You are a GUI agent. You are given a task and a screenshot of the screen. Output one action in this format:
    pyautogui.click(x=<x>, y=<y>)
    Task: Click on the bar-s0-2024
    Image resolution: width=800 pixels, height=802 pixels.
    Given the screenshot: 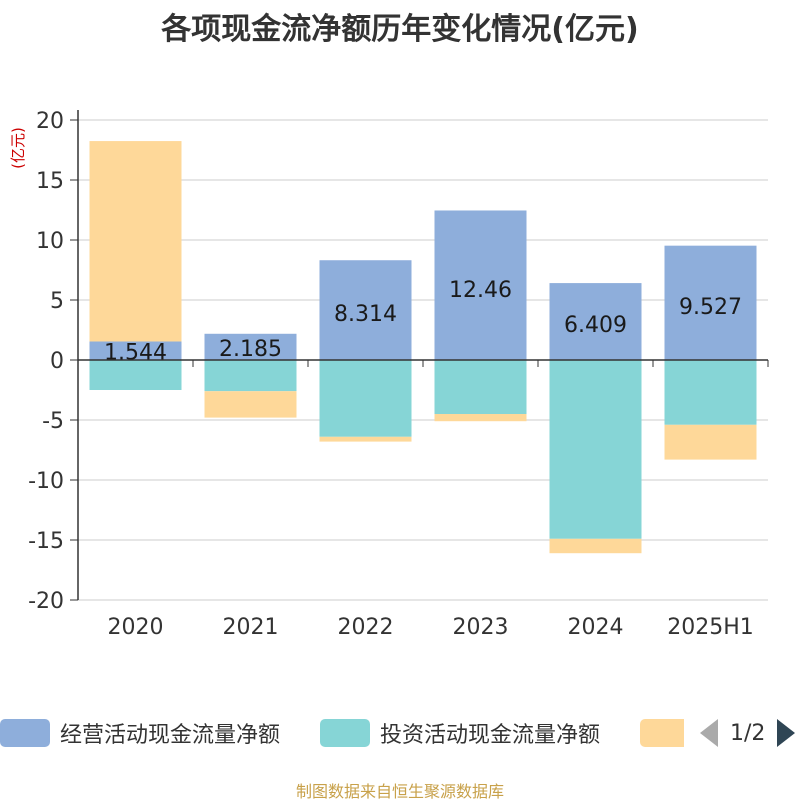 What is the action you would take?
    pyautogui.click(x=595, y=321)
    